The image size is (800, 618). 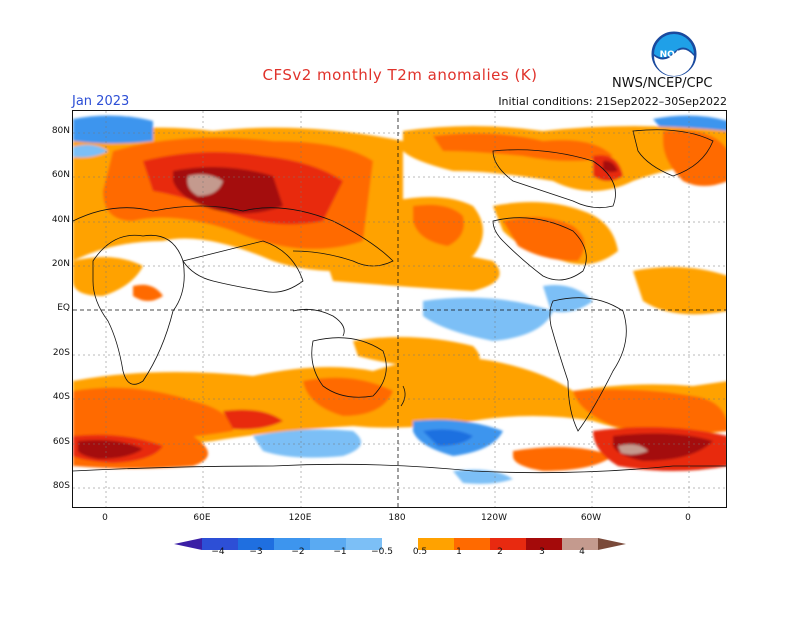 What do you see at coordinates (101, 101) in the screenshot?
I see `valid-month-label: Jan 2023` at bounding box center [101, 101].